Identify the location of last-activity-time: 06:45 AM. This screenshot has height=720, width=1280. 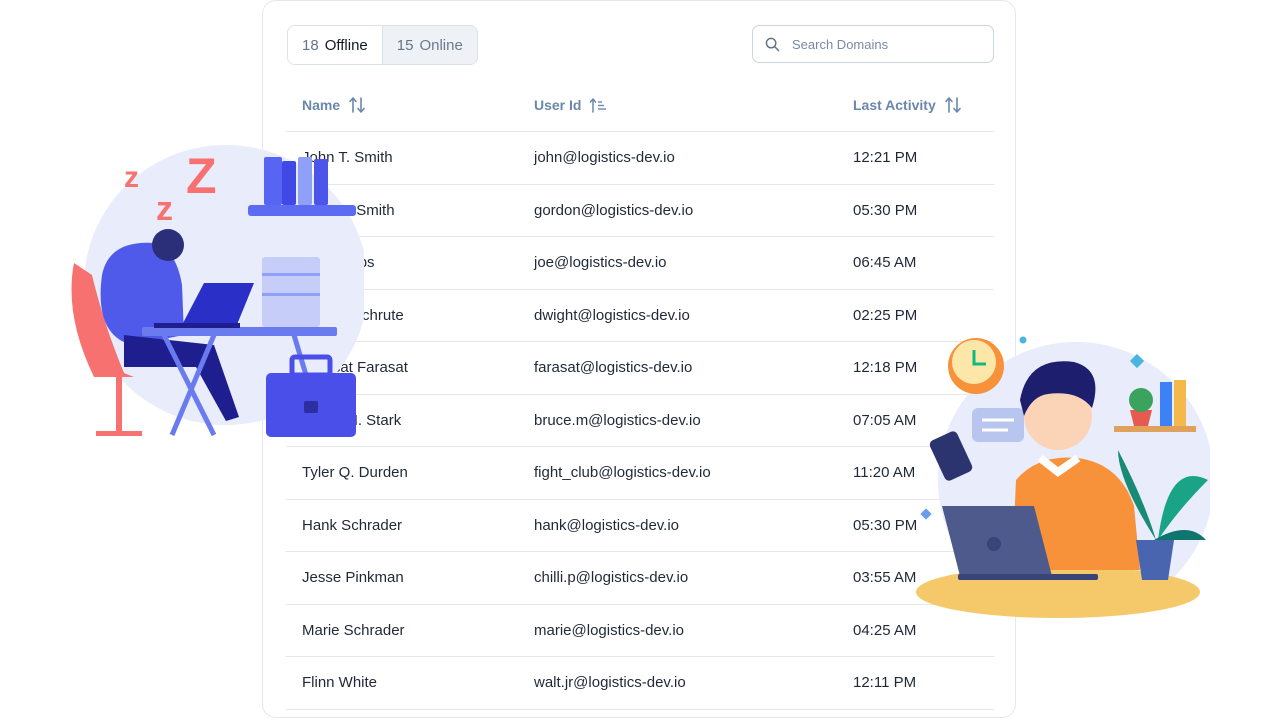
(885, 263).